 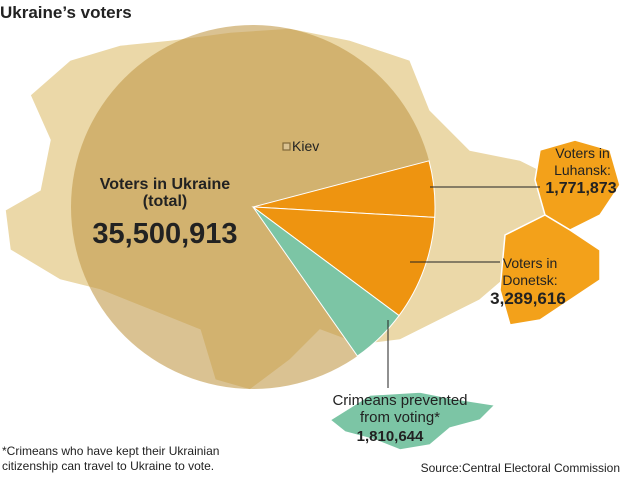 I want to click on total-name: Voters in Ukraine (total), so click(x=165, y=193).